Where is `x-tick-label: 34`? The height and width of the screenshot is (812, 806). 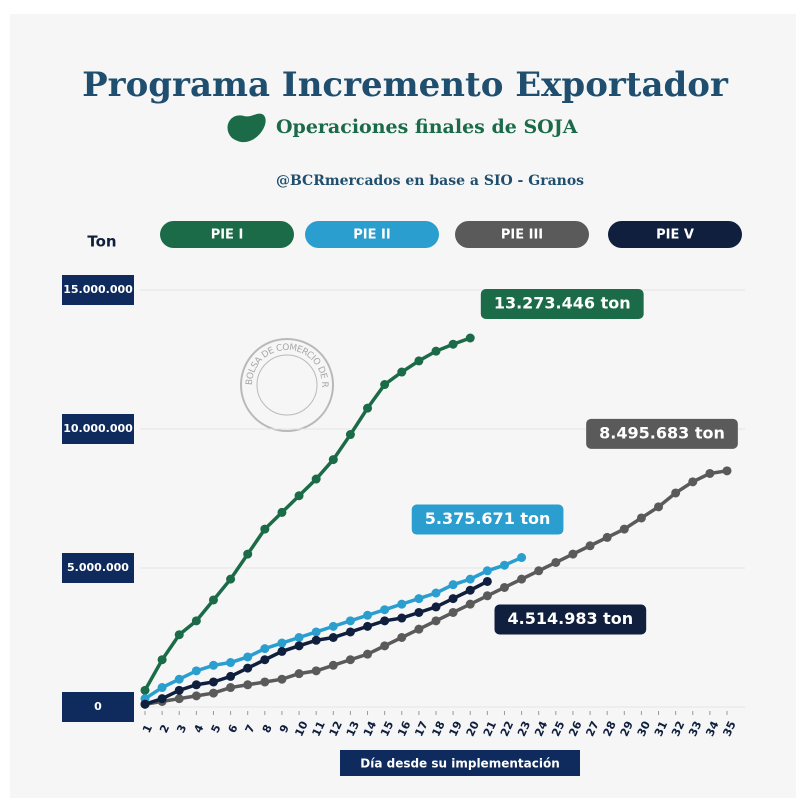 x-tick-label: 34 is located at coordinates (712, 729).